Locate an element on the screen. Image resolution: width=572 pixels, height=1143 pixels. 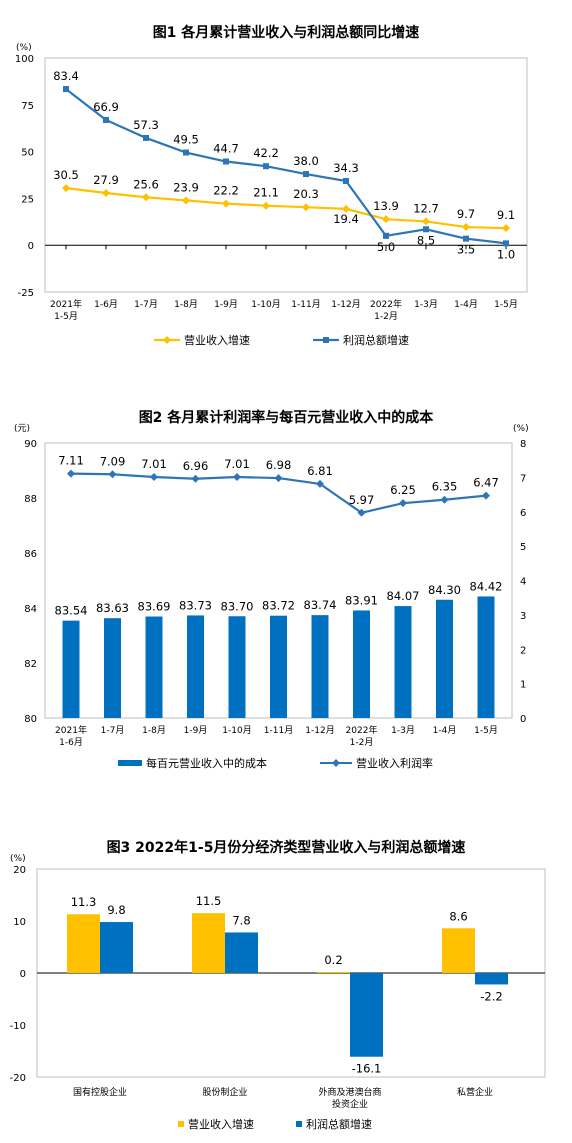
y-tick-label: -20 is located at coordinates (18, 1078).